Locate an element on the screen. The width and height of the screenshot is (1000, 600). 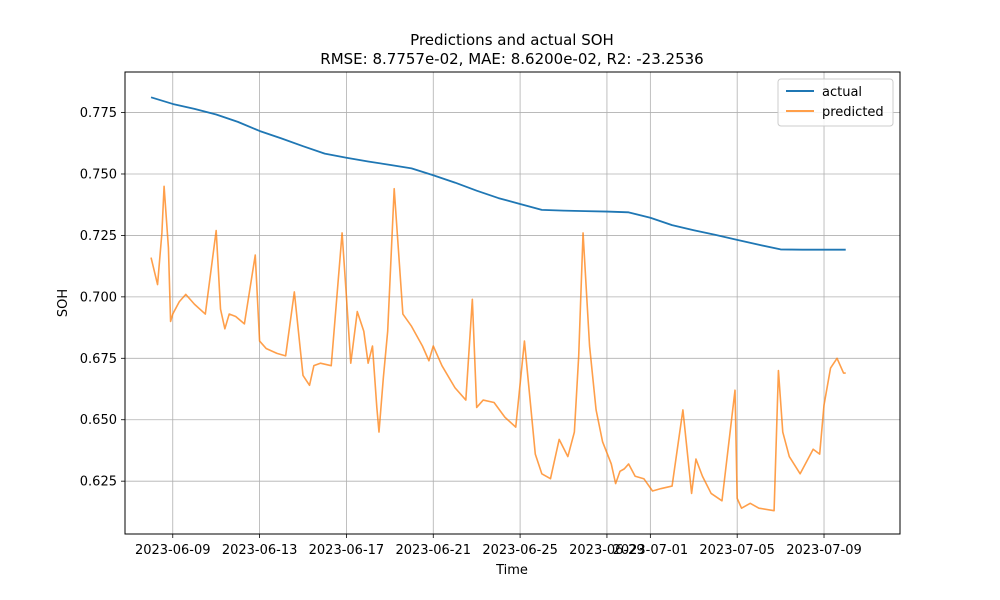
y-tick-label: 0.625 is located at coordinates (98, 482).